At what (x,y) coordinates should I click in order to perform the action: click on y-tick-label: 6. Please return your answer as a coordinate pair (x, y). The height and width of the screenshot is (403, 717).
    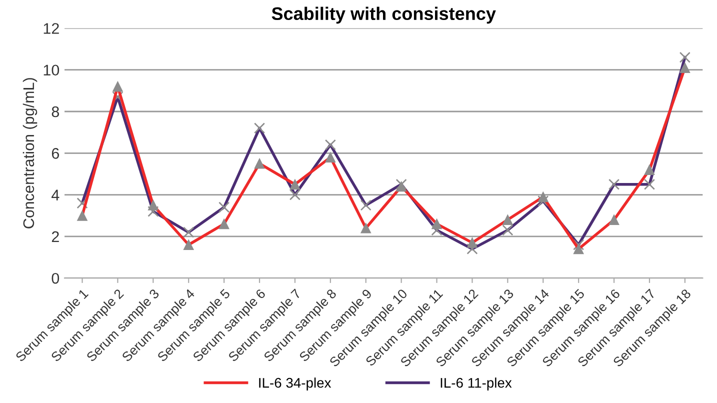
    Looking at the image, I should click on (55, 153).